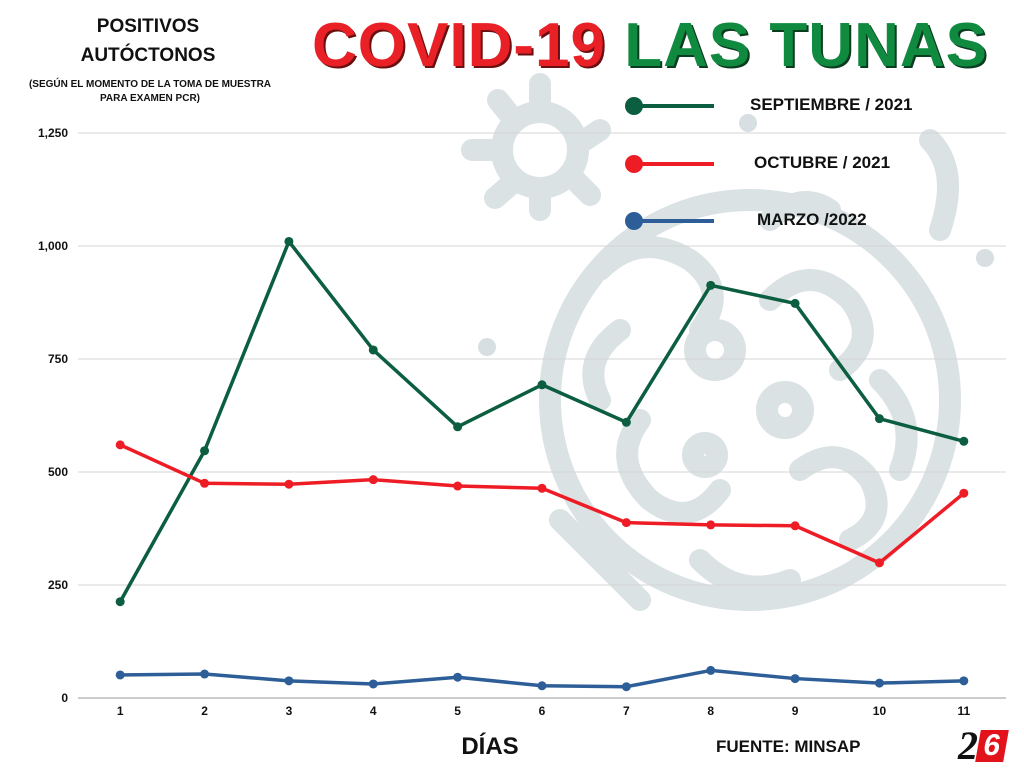 The width and height of the screenshot is (1024, 769). I want to click on x-axis-ticks: 1 2 3 4 5 6 7 8 9 10 11, so click(544, 711).